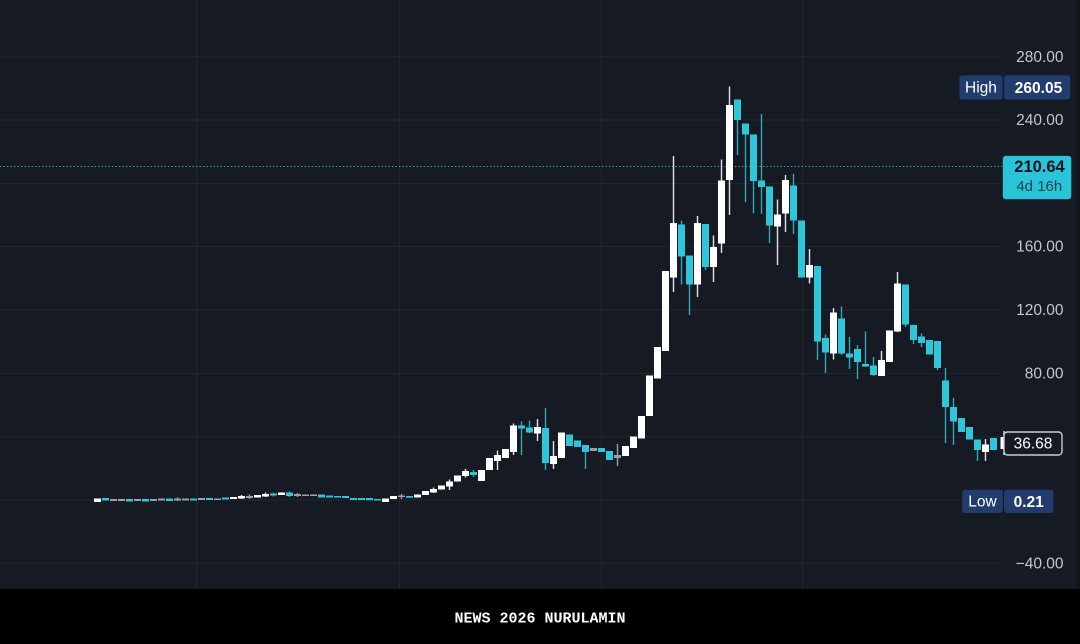  I want to click on svg-text: 260.05, so click(1039, 88).